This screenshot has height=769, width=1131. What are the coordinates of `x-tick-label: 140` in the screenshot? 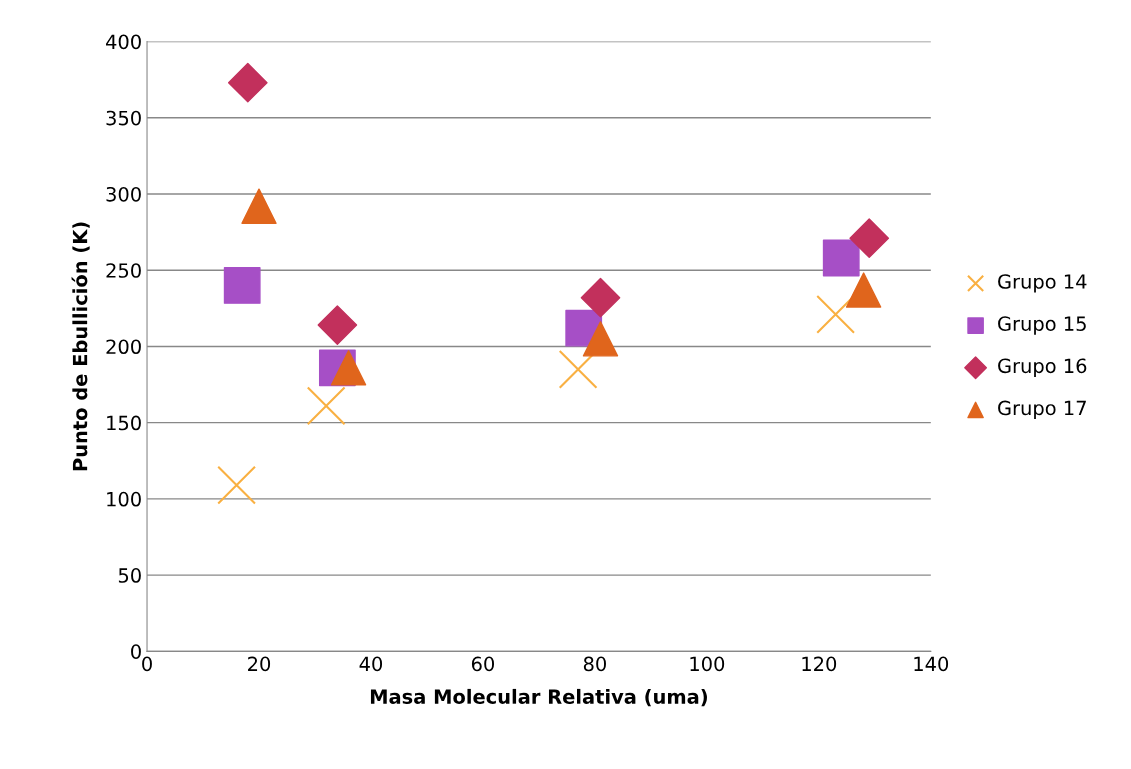 It's located at (931, 664).